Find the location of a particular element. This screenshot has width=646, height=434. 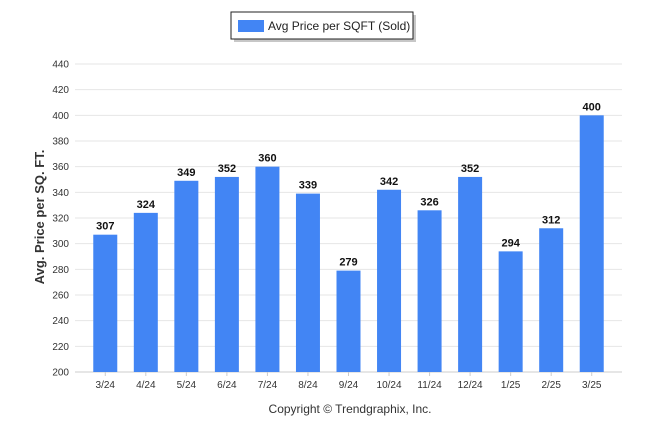

x-tick-label: 3/25 is located at coordinates (592, 385).